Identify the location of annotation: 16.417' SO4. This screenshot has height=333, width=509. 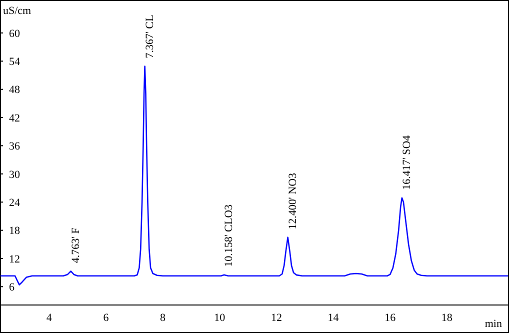
(406, 162).